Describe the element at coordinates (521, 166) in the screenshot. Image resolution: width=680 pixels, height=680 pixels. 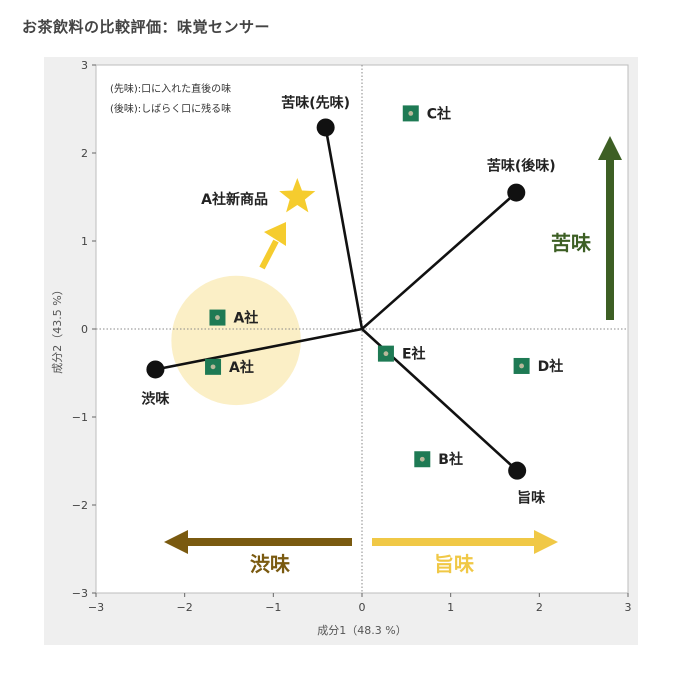
I see `loading-vector-label: 苦味(後味)` at that location.